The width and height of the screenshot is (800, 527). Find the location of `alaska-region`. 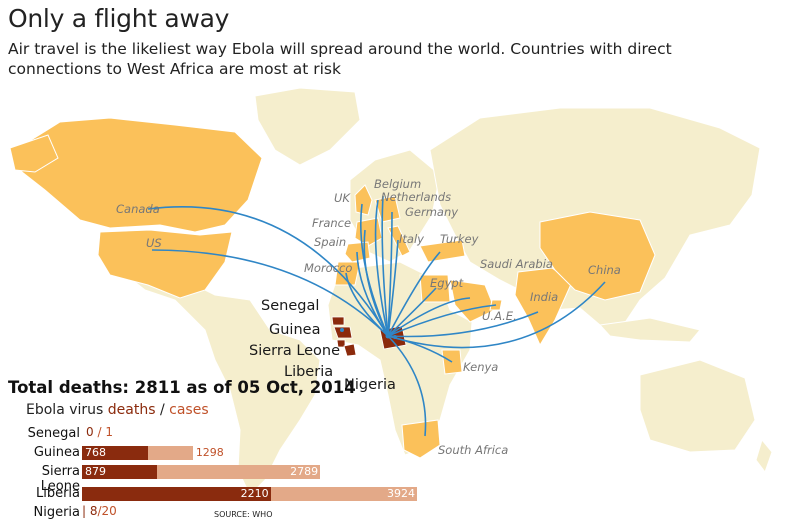

alaska-region is located at coordinates (34, 153).